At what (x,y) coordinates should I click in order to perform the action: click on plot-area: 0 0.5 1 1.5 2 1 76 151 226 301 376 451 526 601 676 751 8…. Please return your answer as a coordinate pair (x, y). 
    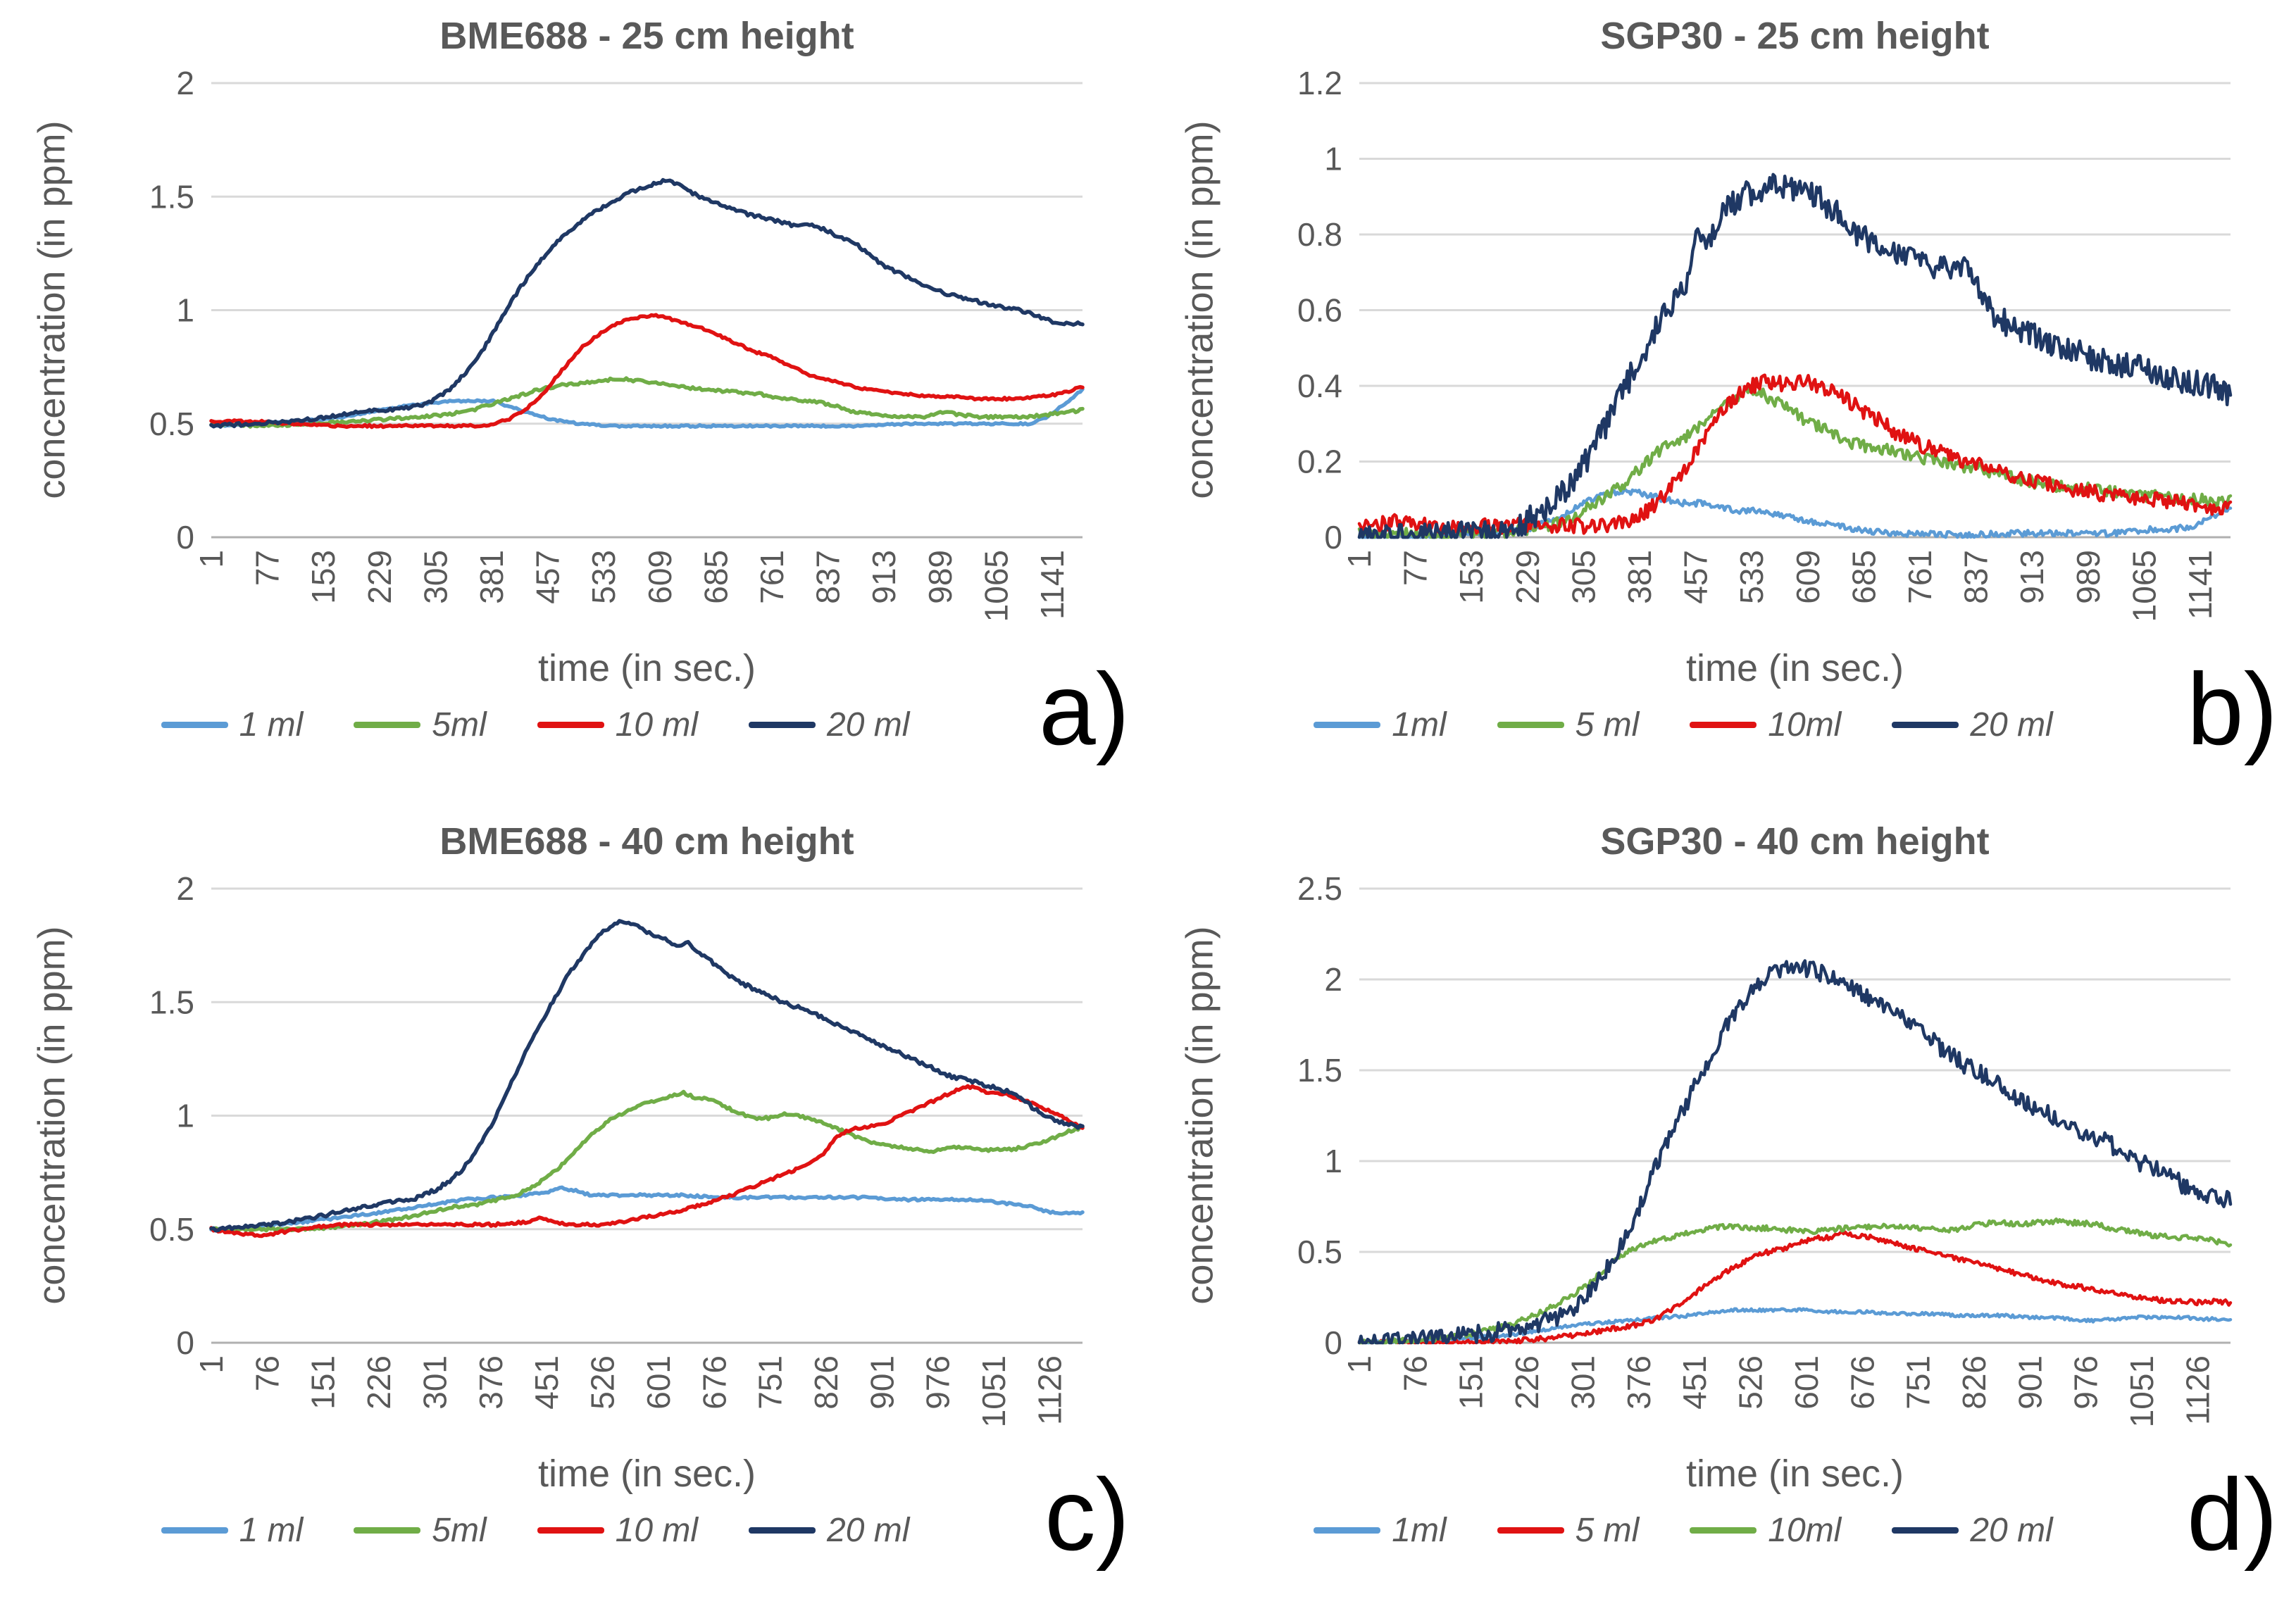
    Looking at the image, I should click on (617, 1148).